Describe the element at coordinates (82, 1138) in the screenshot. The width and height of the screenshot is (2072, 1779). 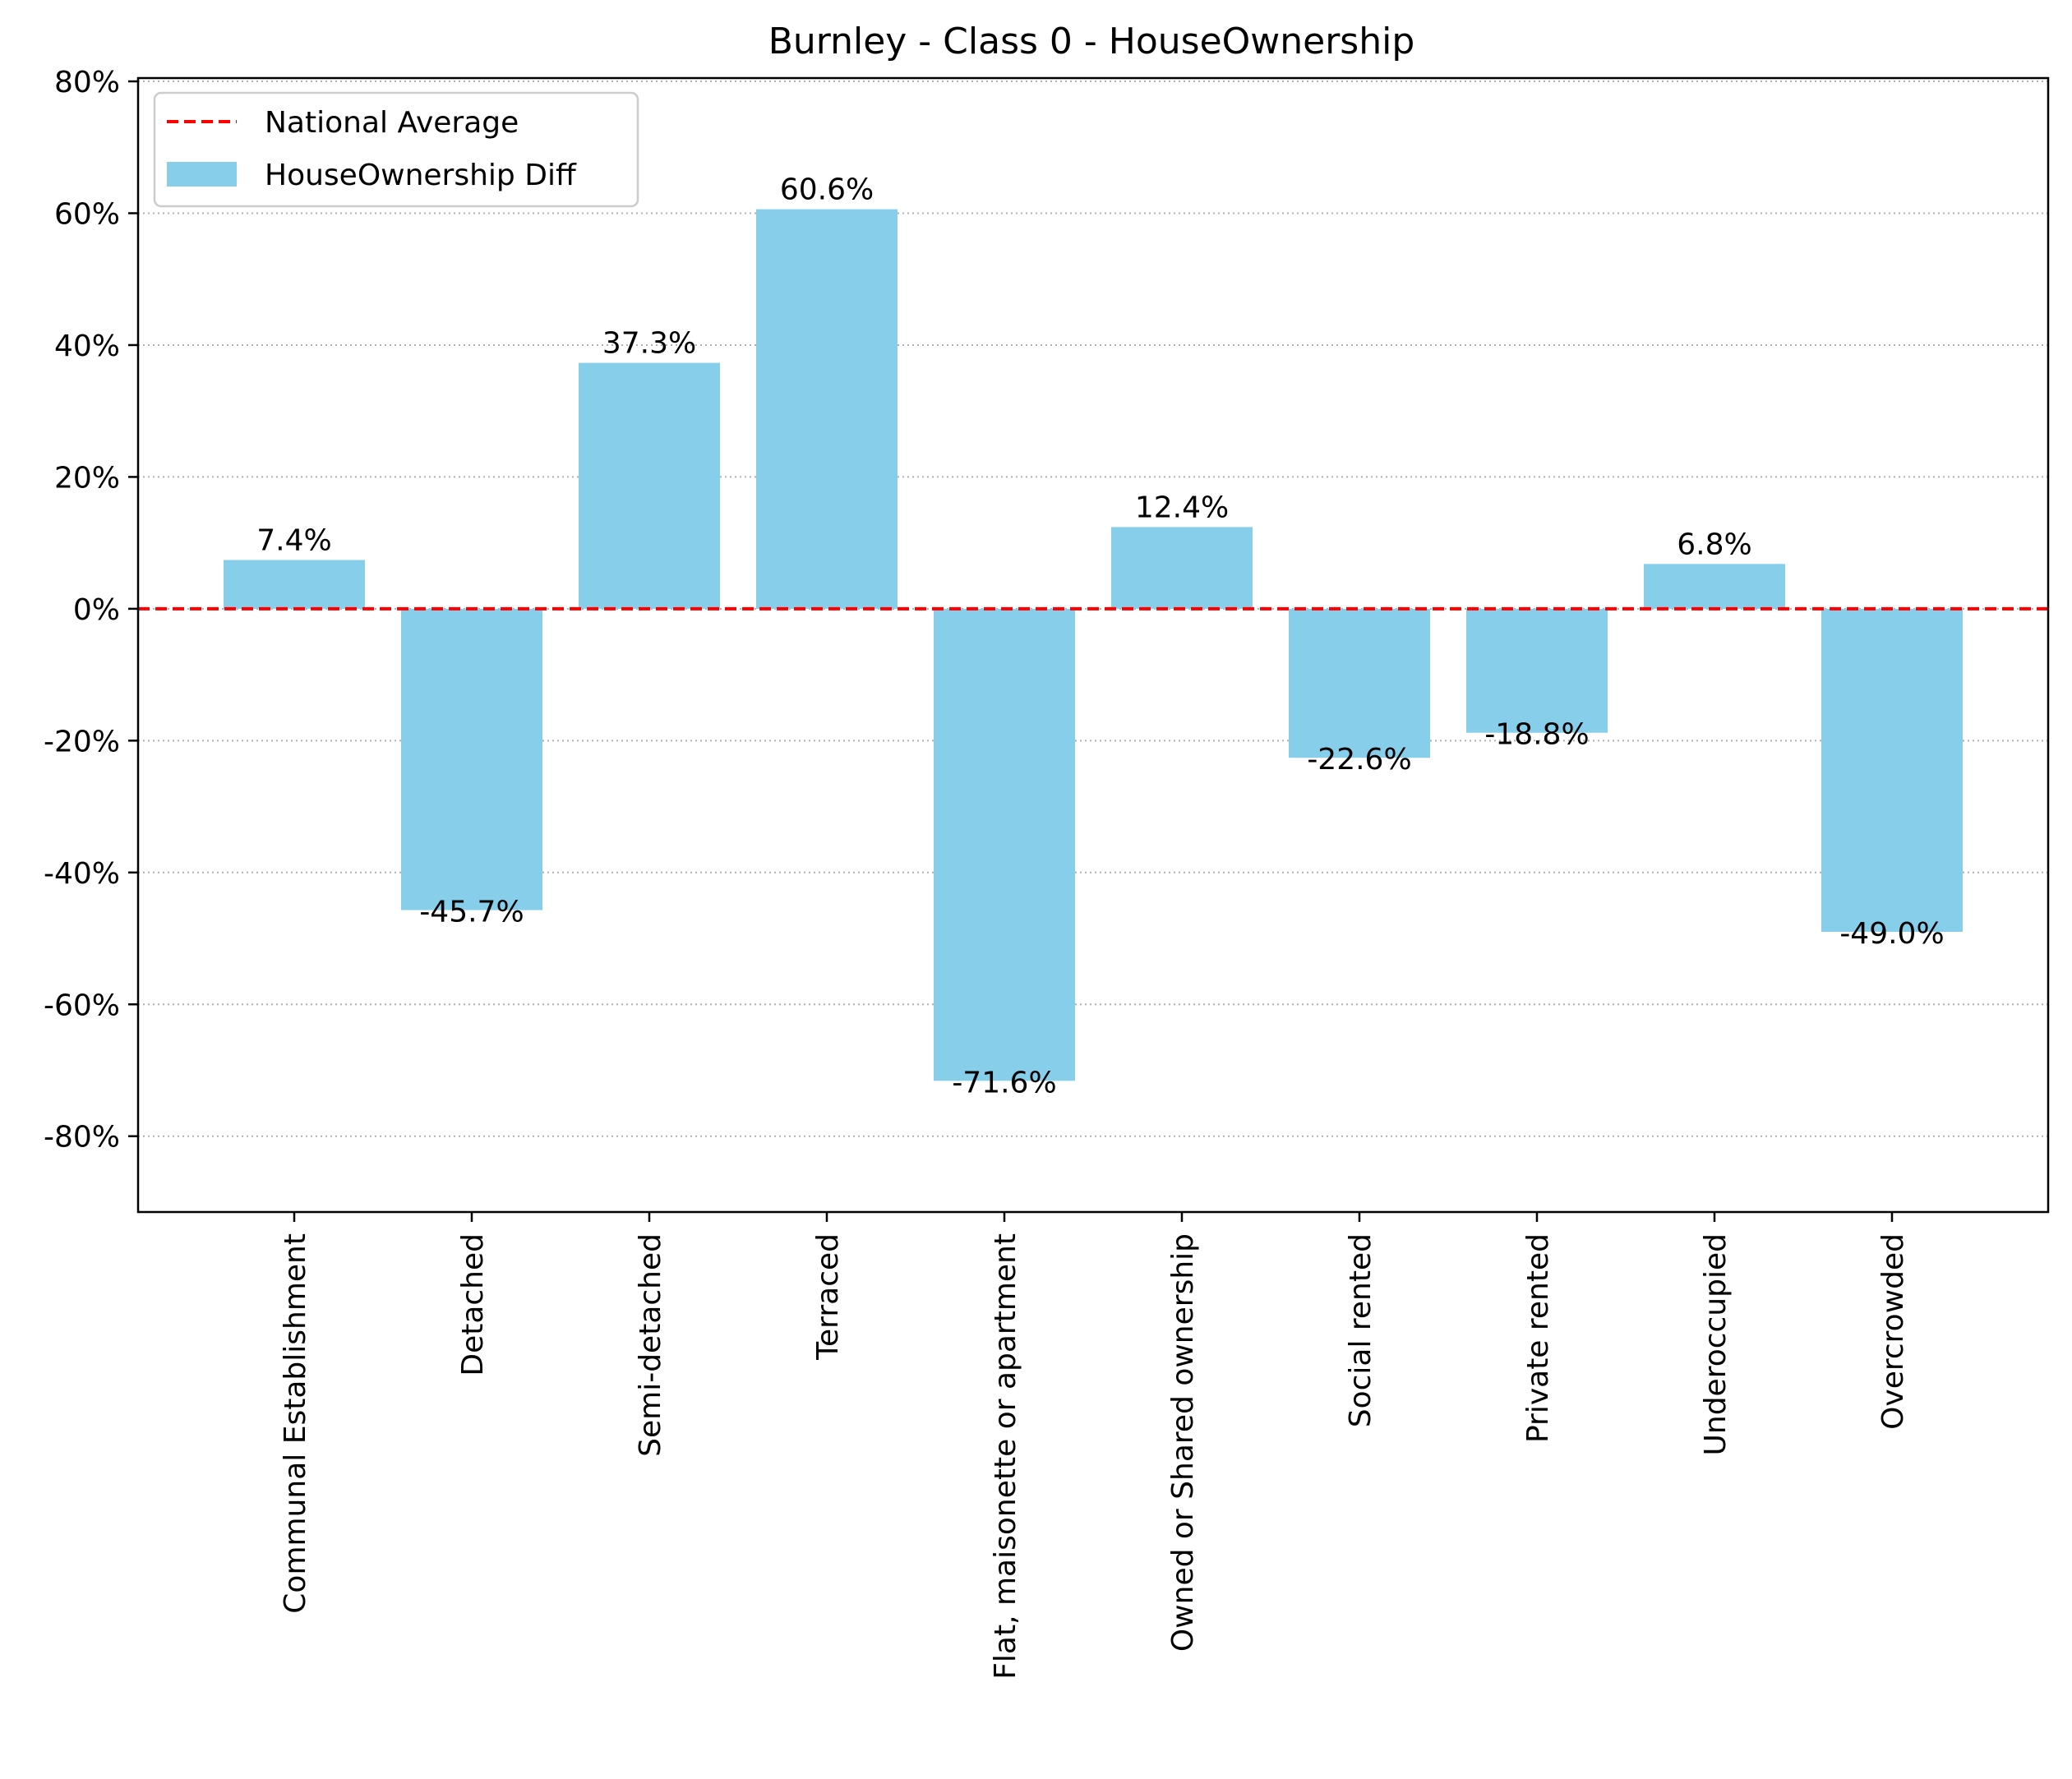
I see `y-tick-label: -80%` at that location.